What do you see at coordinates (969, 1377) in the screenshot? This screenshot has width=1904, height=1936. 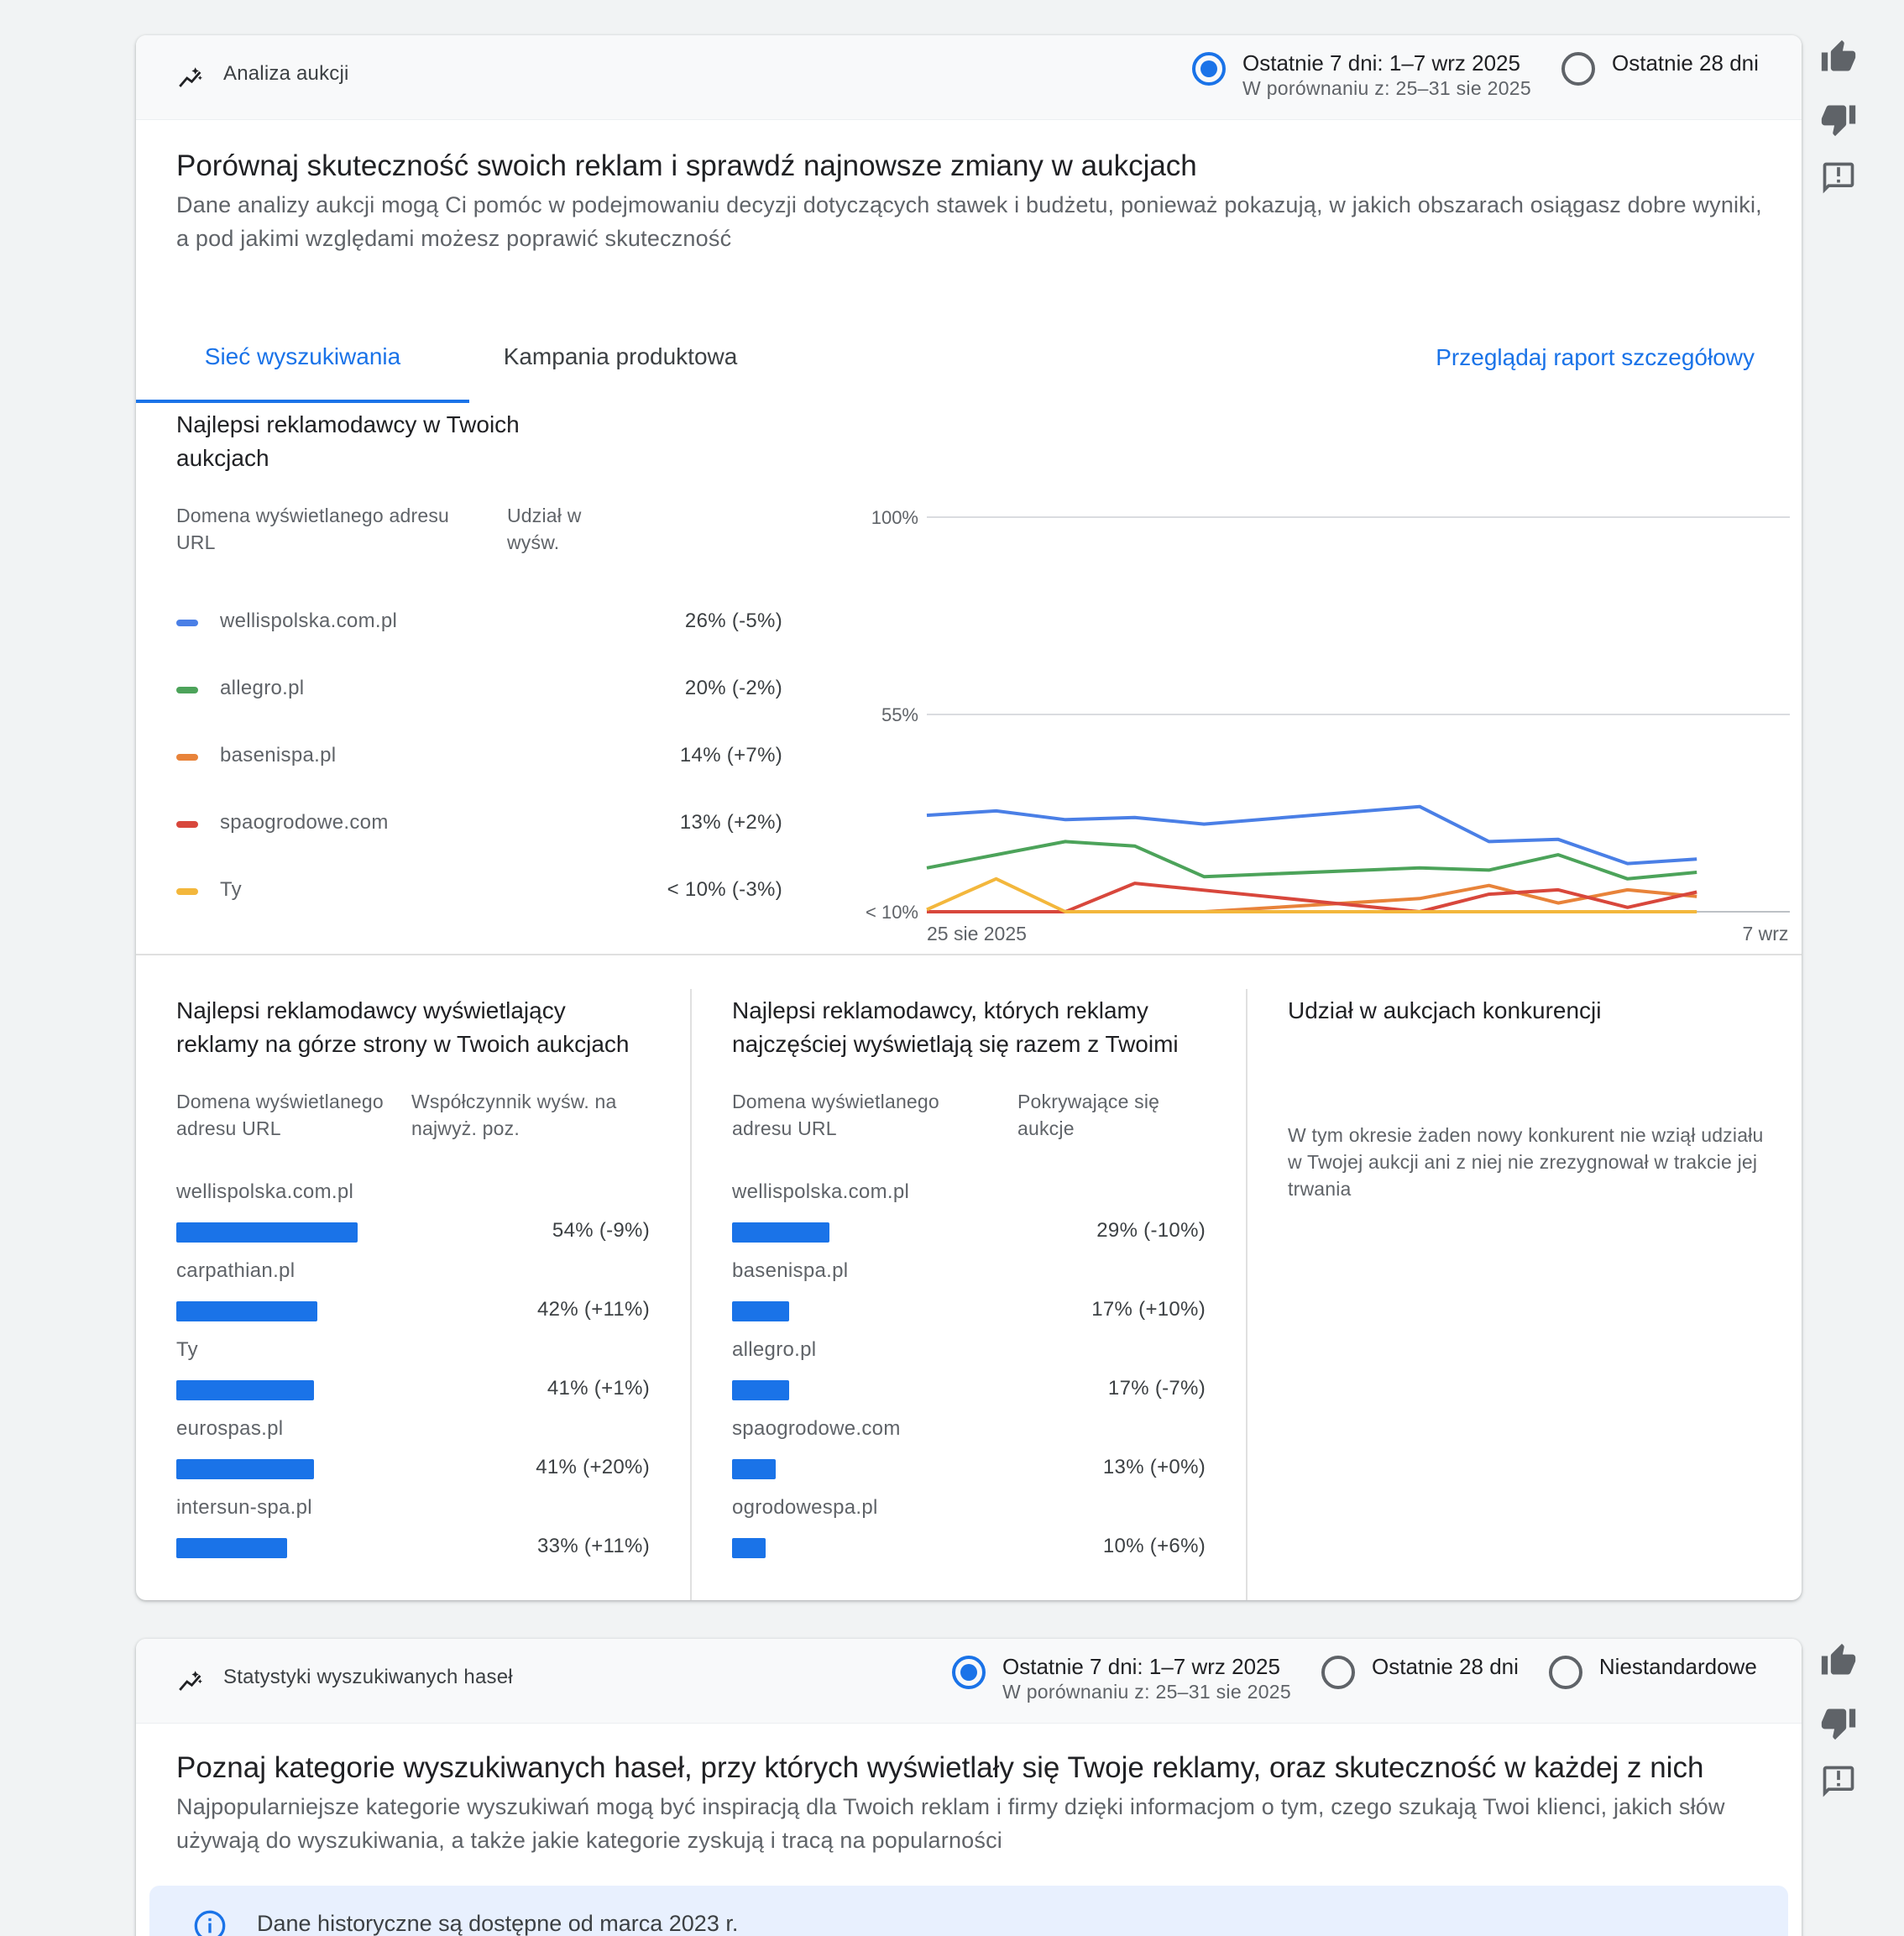 I see `bar-row: allegro.pl 17% (-7%)` at bounding box center [969, 1377].